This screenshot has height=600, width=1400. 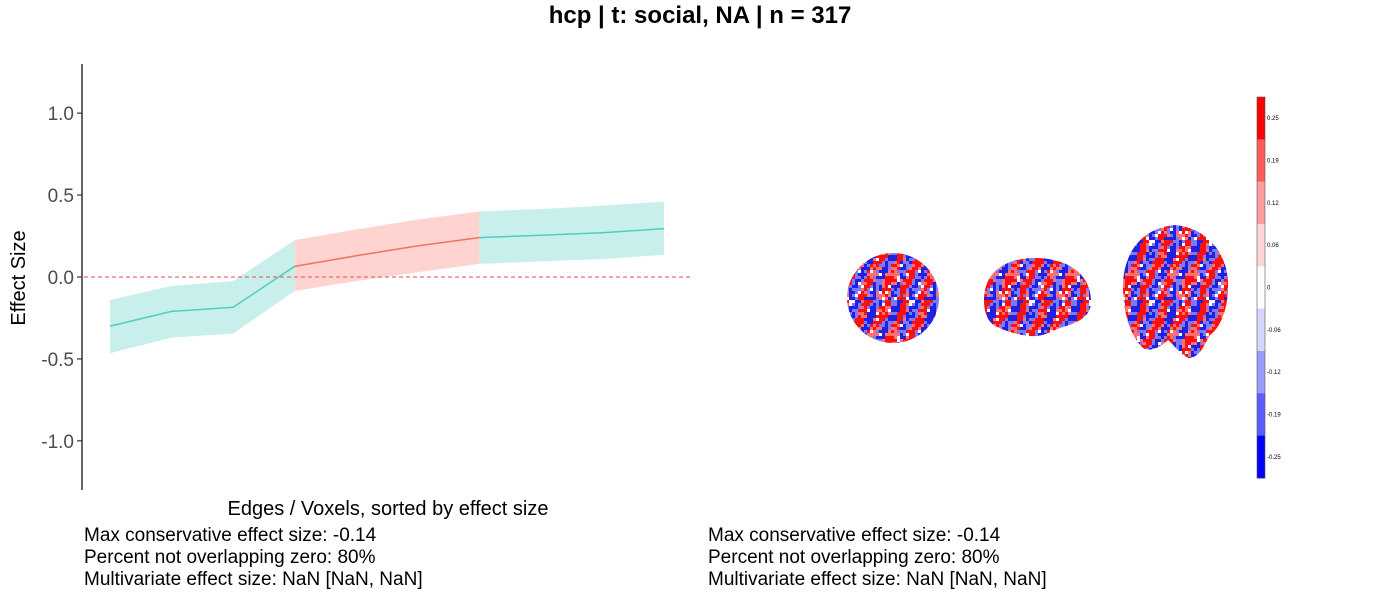 I want to click on y-tick-label: -1.0, so click(x=57, y=442).